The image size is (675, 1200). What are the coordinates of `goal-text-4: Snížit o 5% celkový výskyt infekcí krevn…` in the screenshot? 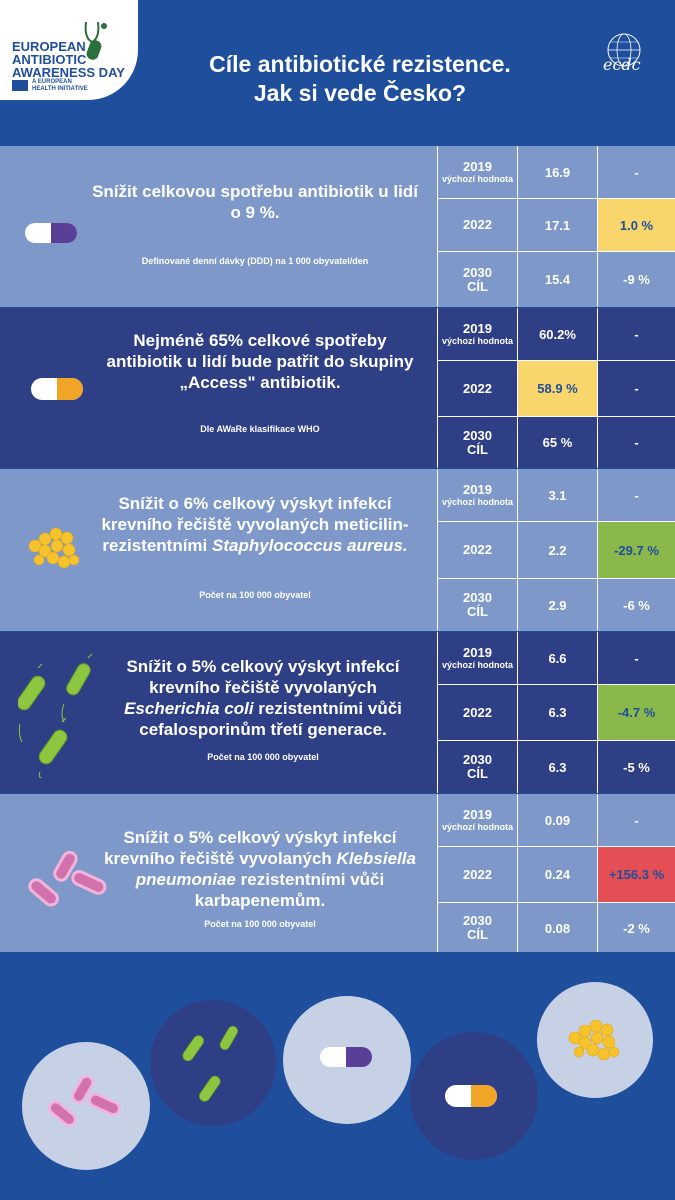 It's located at (263, 698).